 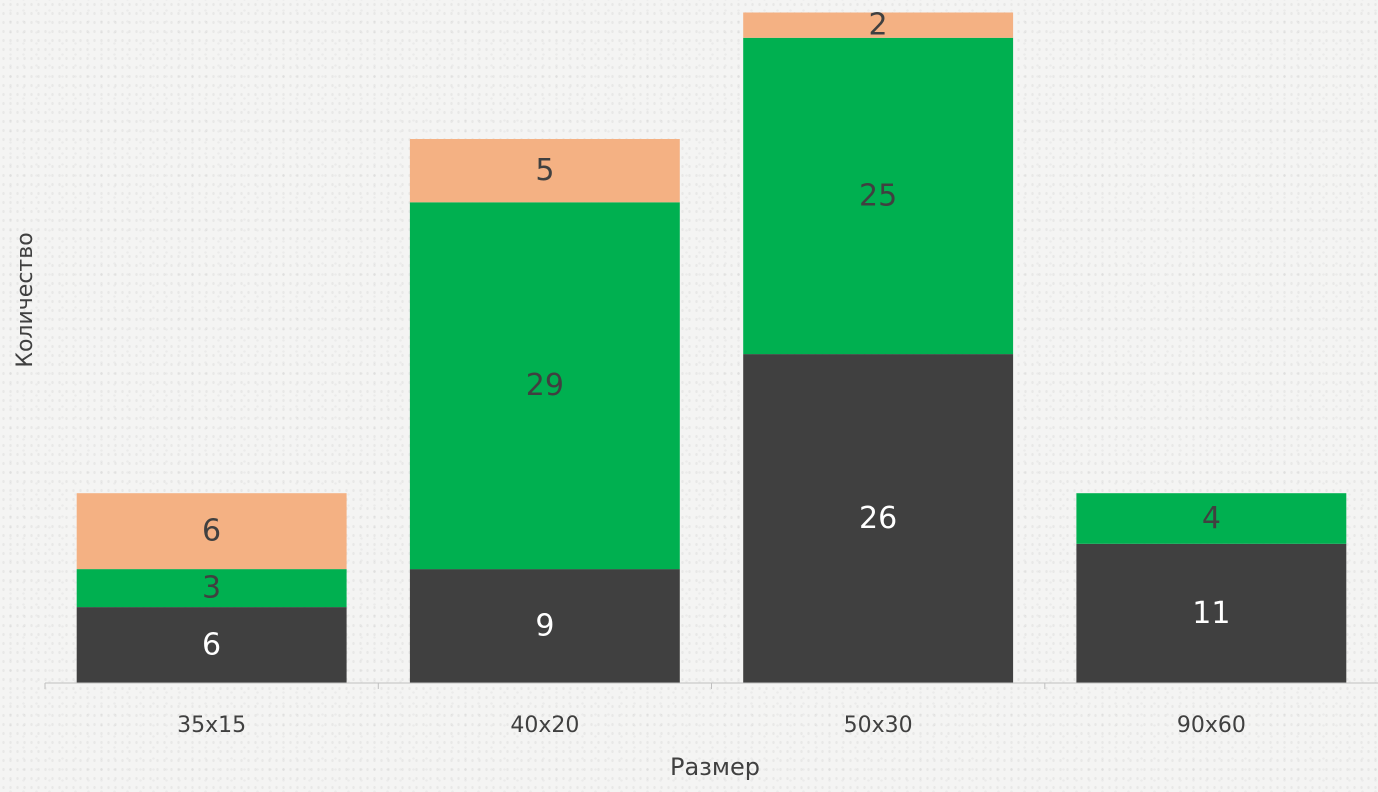 I want to click on data-label-35x15-s2: 3, so click(x=211, y=588).